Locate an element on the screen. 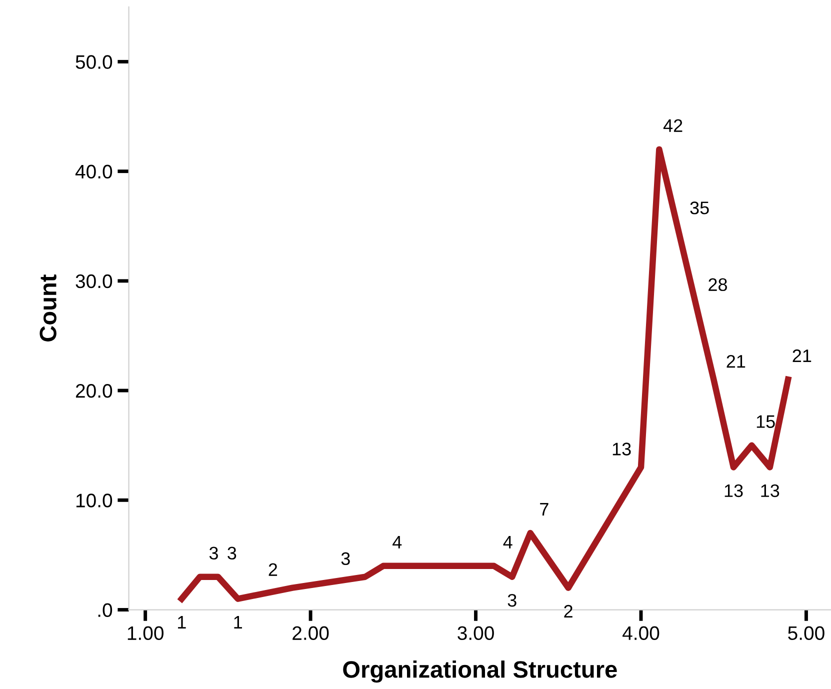 The height and width of the screenshot is (689, 831). x-axis-title: Organizational Structure is located at coordinates (480, 671).